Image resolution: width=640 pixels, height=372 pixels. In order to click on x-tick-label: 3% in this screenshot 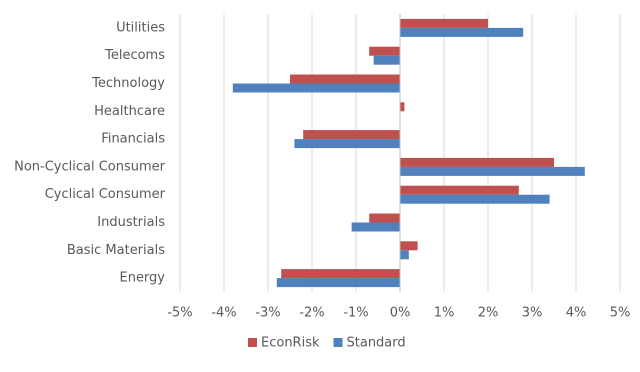, I will do `click(532, 313)`.